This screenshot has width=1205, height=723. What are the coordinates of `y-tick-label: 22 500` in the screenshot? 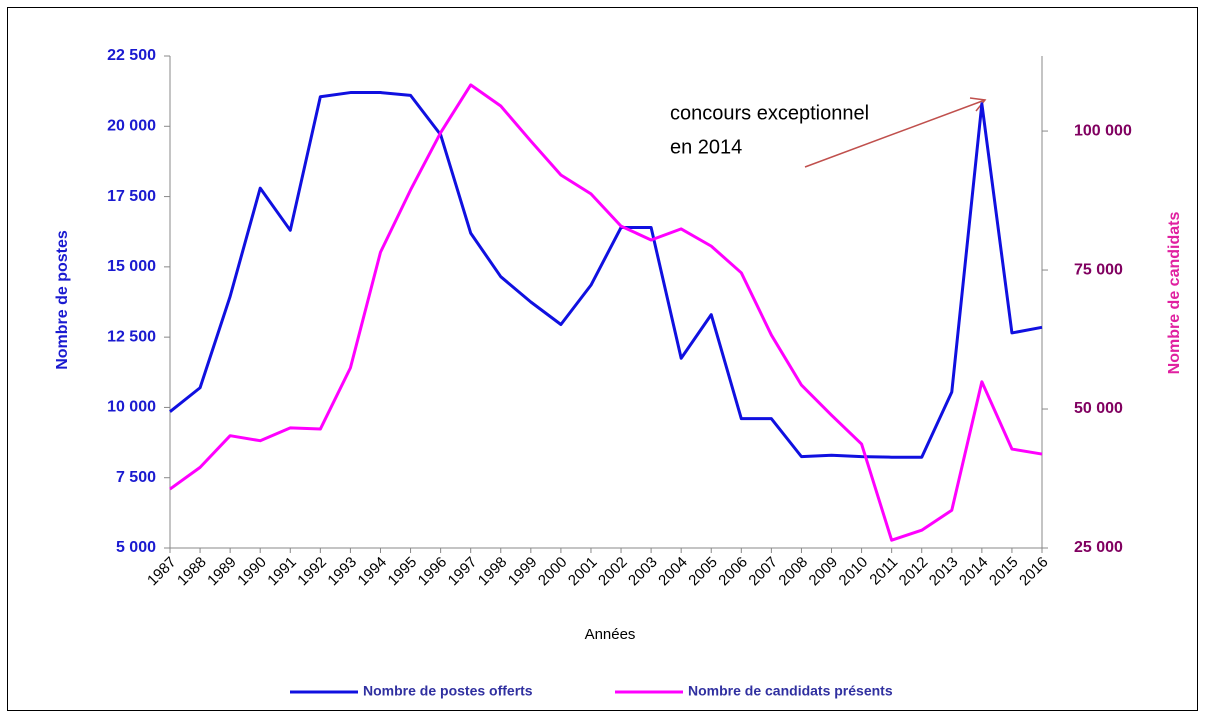 It's located at (131, 55).